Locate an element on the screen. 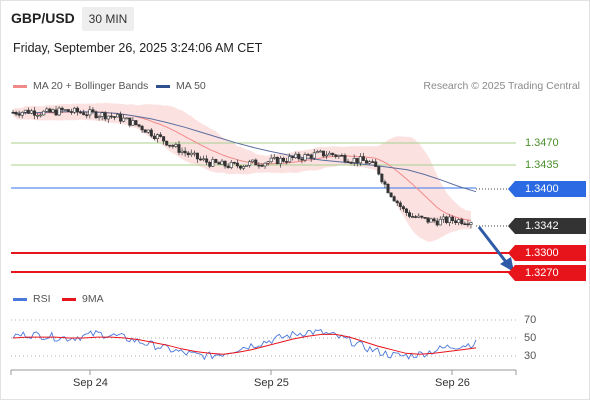 This screenshot has width=590, height=400. resistance-2-label: 1.3470 is located at coordinates (542, 143).